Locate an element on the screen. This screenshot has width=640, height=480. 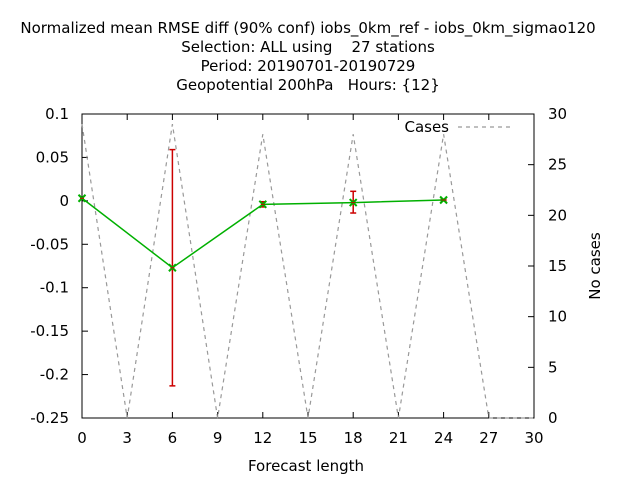
y-tick-label: -0.15 is located at coordinates (49, 331).